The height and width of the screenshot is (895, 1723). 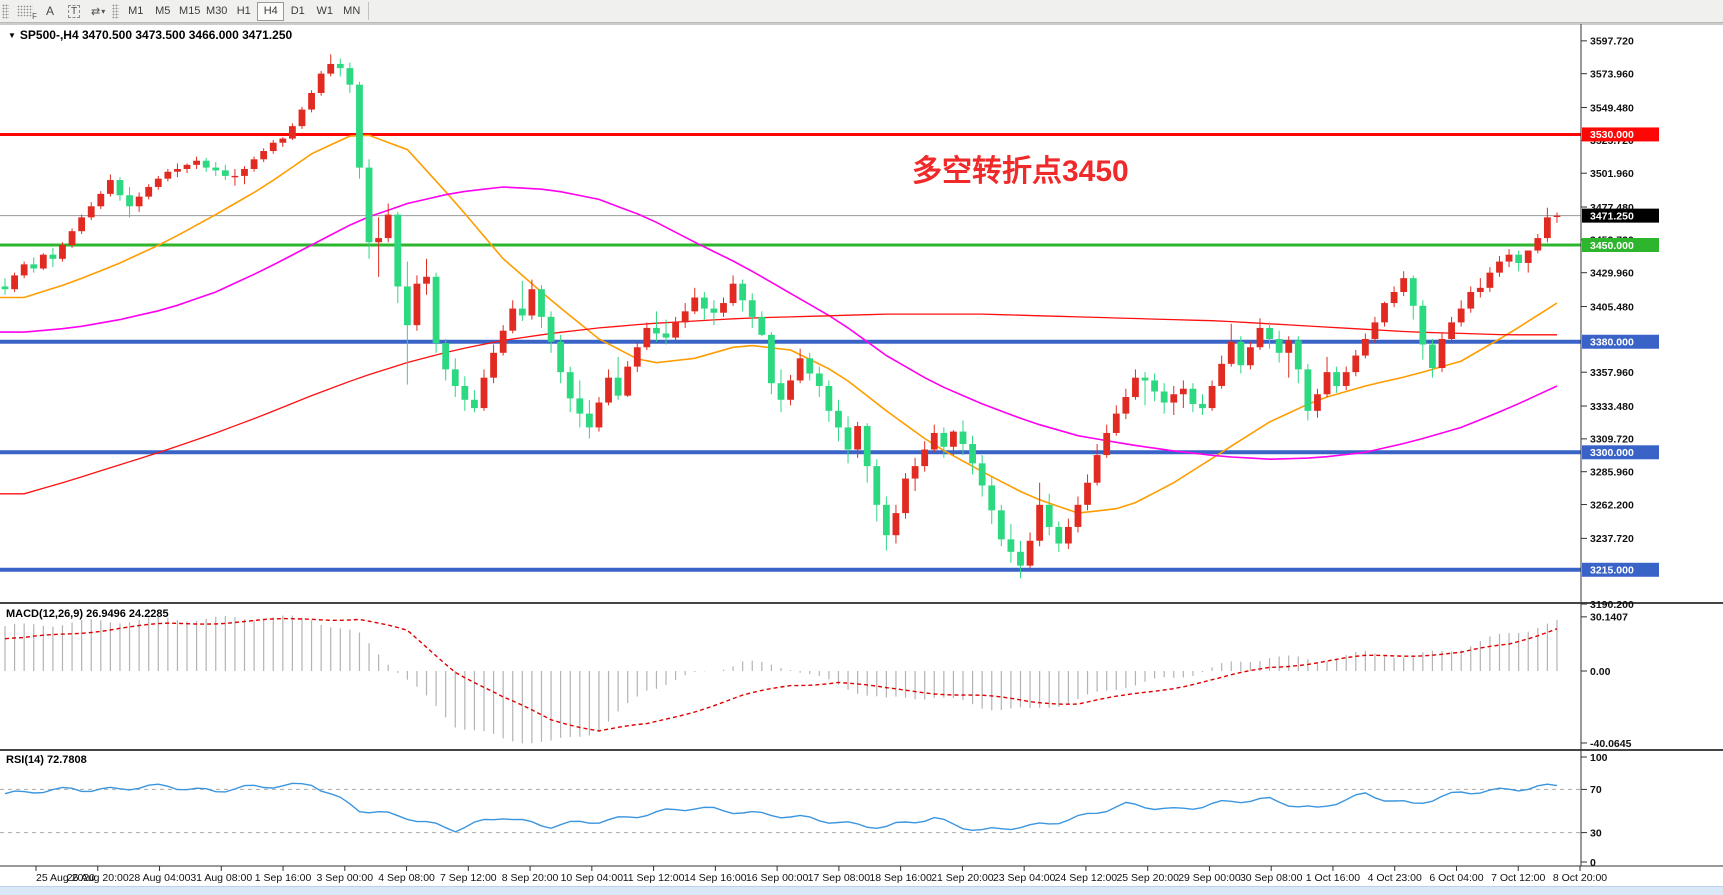 I want to click on rsi-line, so click(x=781, y=807).